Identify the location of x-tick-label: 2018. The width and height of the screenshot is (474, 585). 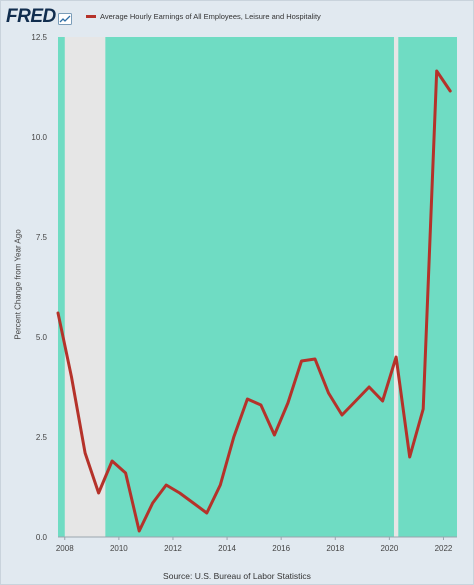
(335, 548).